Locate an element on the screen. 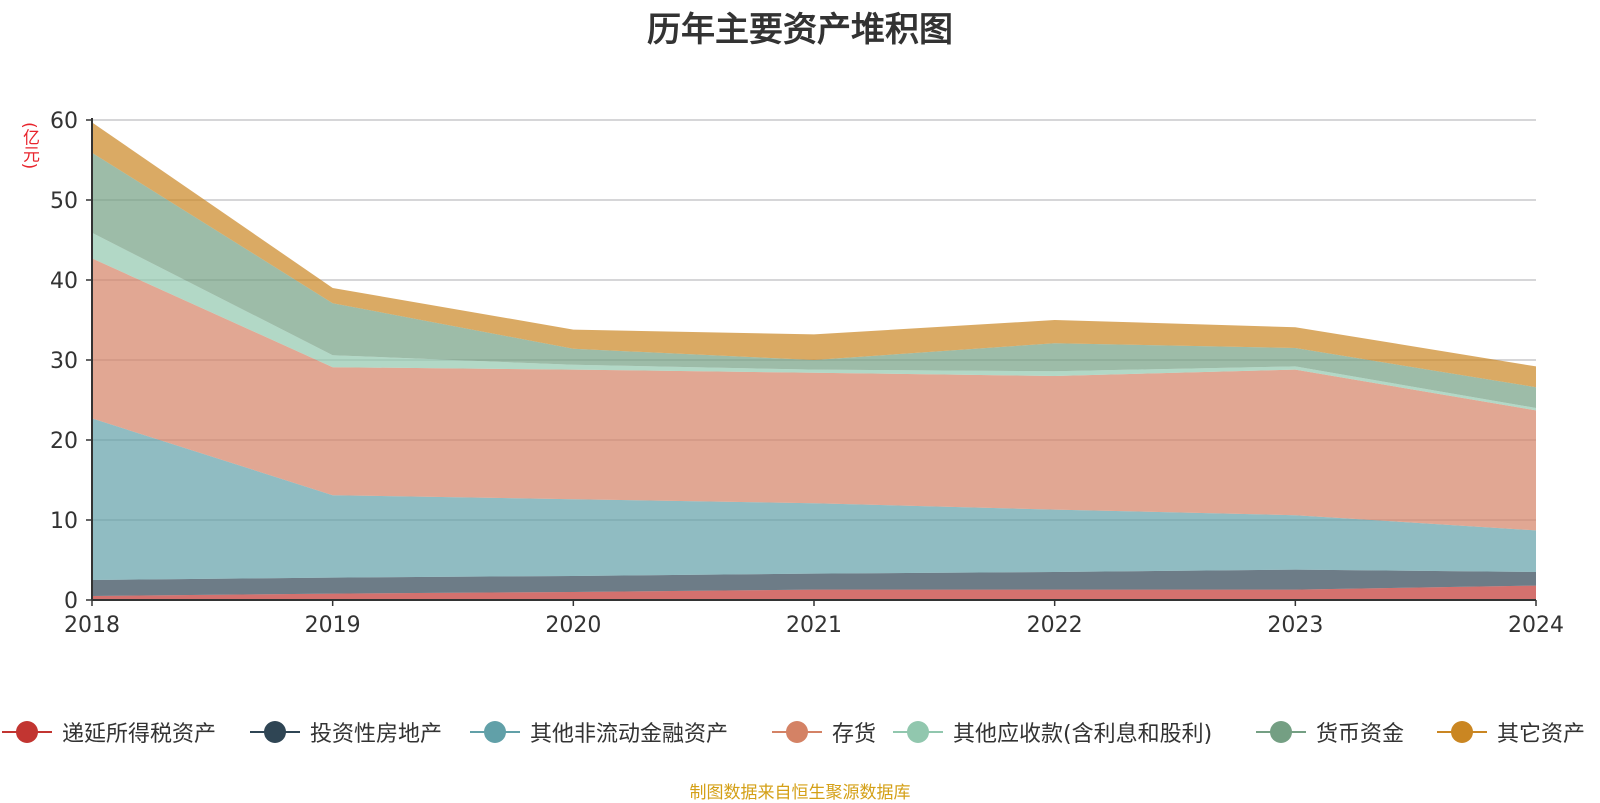 The width and height of the screenshot is (1600, 803). y-tick-label: 40 is located at coordinates (64, 281).